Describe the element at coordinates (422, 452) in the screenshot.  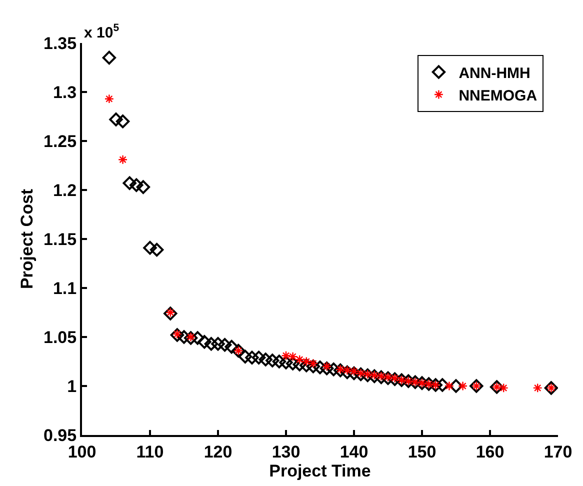
I see `x-tick-label: 150` at that location.